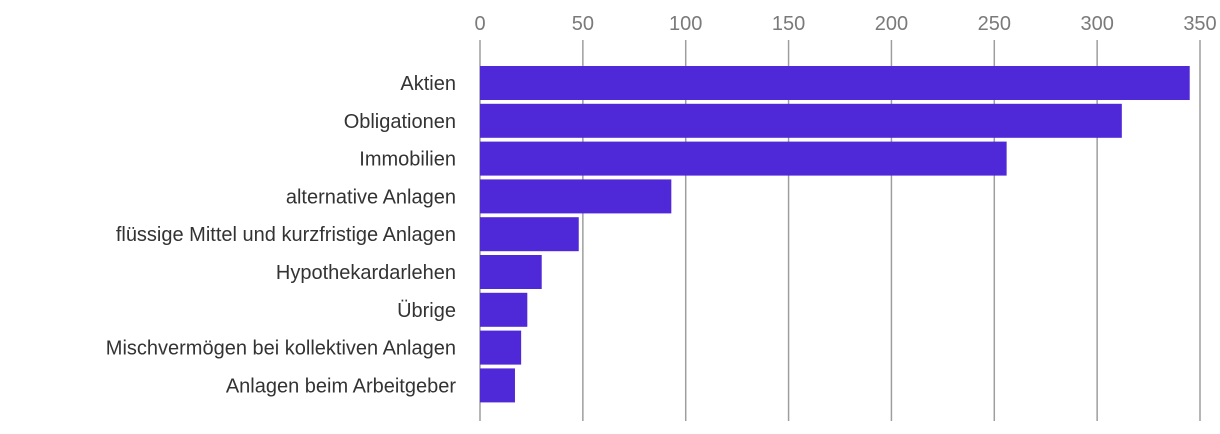  Describe the element at coordinates (788, 24) in the screenshot. I see `x-tick-label: 150` at that location.